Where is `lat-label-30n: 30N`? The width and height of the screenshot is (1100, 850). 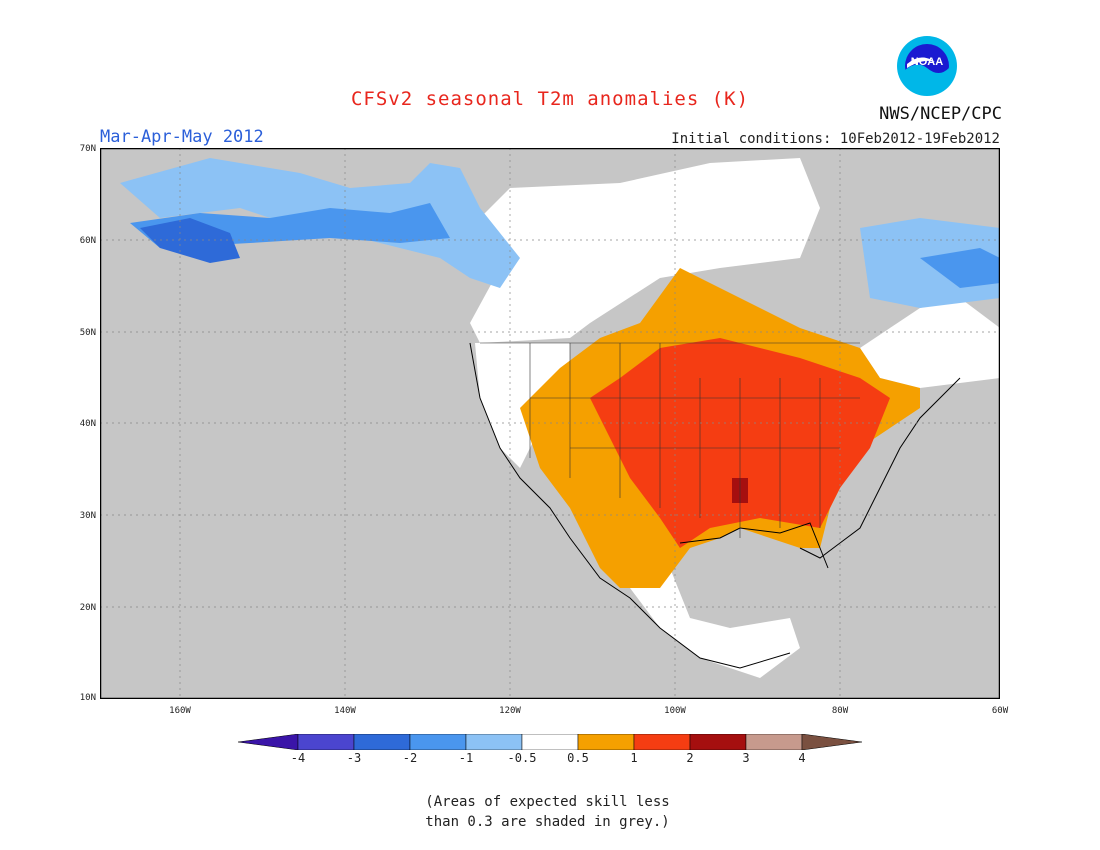 lat-label-30n: 30N is located at coordinates (87, 516).